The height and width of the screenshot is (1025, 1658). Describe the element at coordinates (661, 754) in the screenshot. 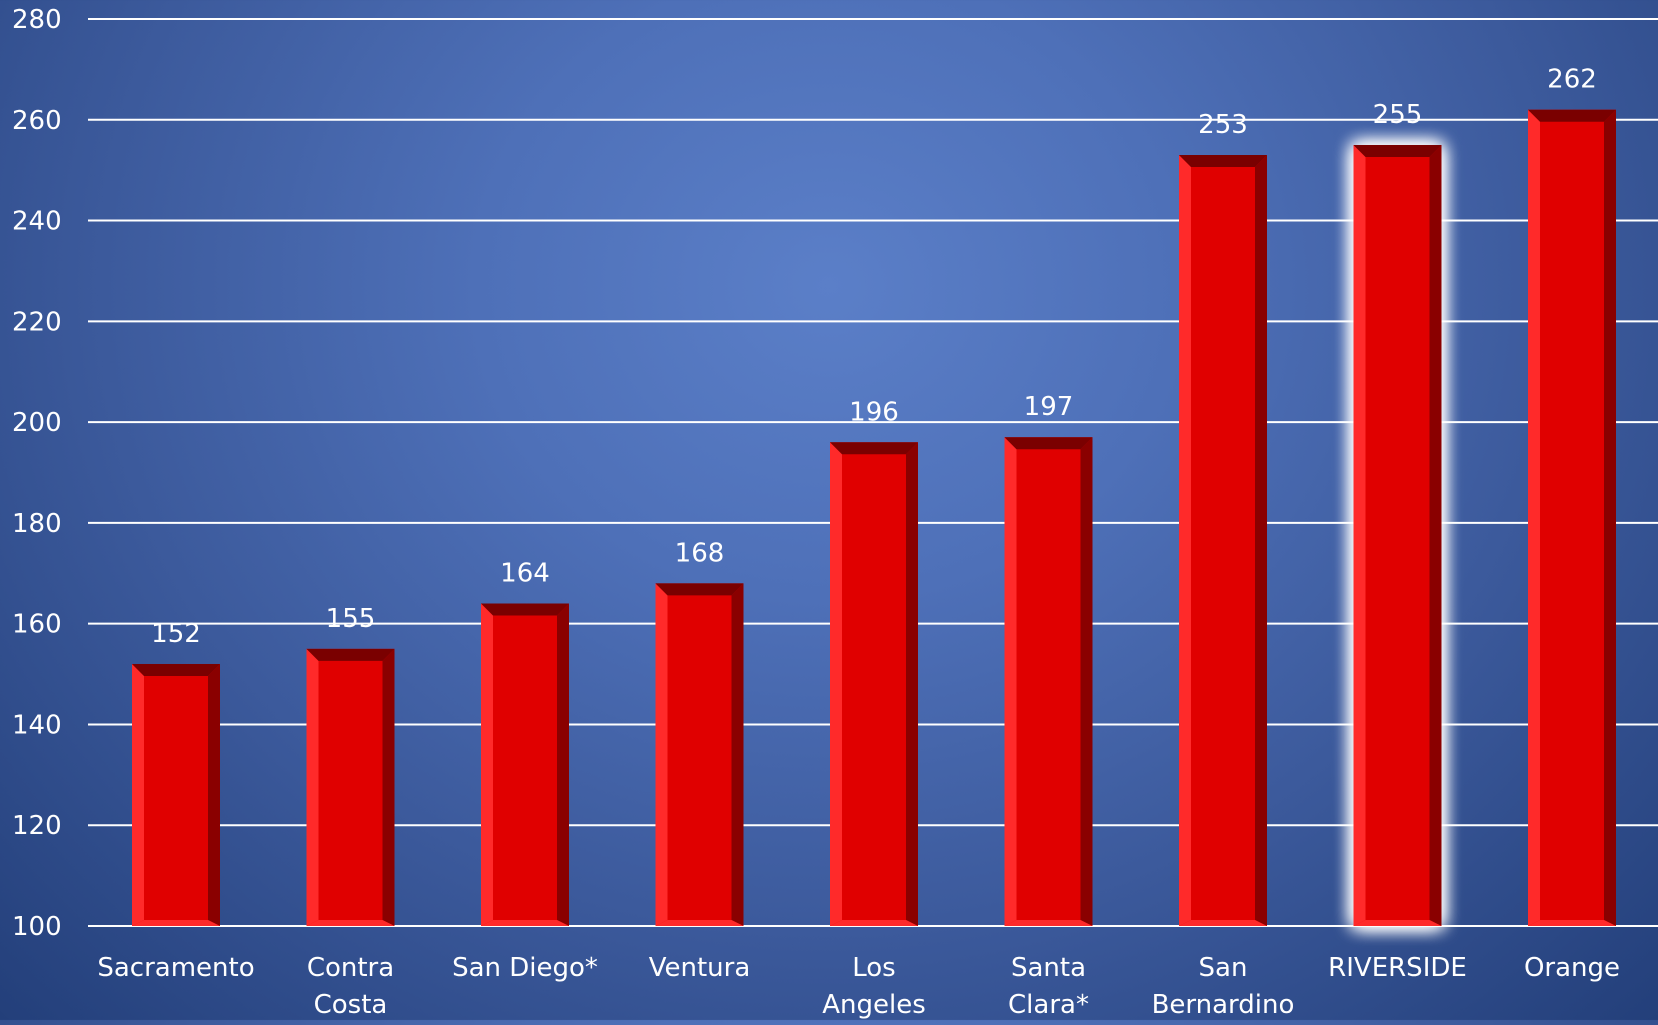

I see `bar-left-bevel-ventura` at that location.